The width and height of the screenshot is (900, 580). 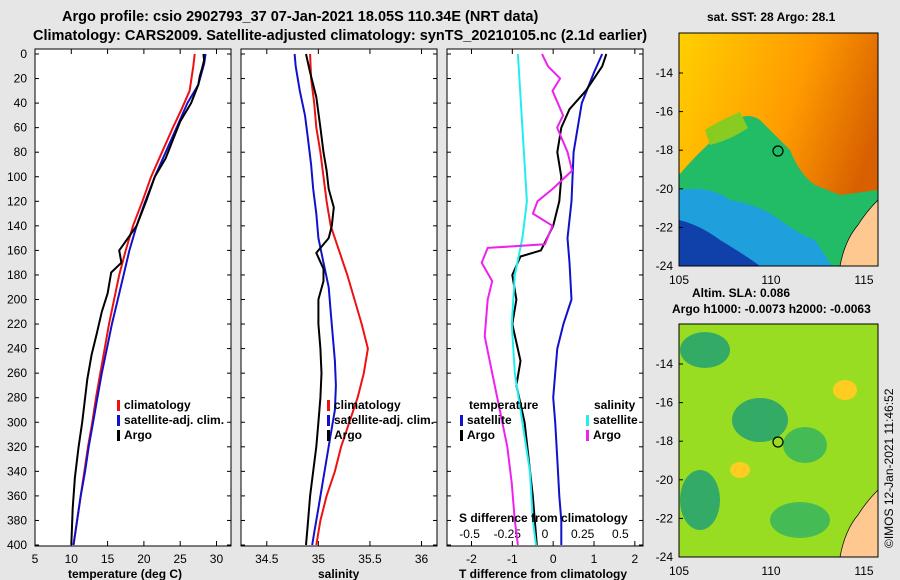 I want to click on depth-tick-label: 300, so click(x=17, y=422).